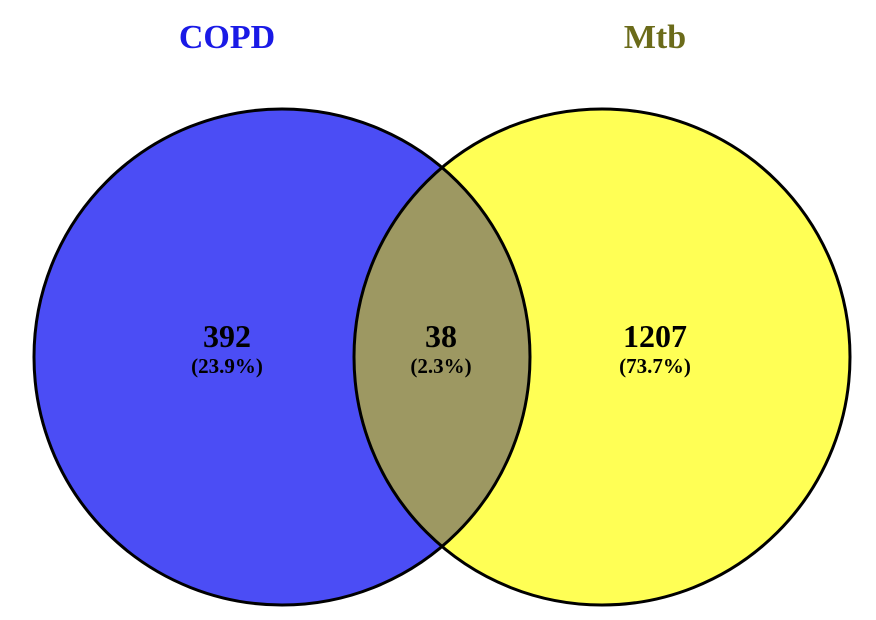  I want to click on overlap-percent: (2.3%), so click(440, 366).